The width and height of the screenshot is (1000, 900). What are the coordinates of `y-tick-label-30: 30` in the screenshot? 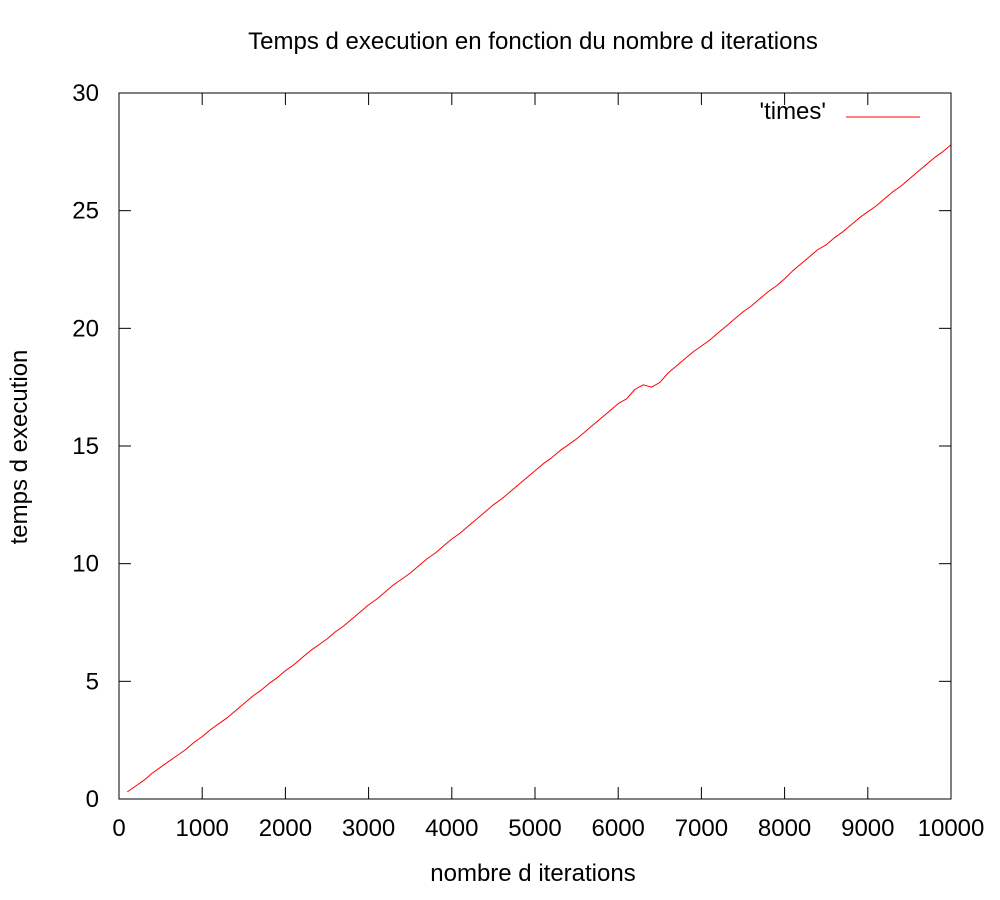 It's located at (85, 93).